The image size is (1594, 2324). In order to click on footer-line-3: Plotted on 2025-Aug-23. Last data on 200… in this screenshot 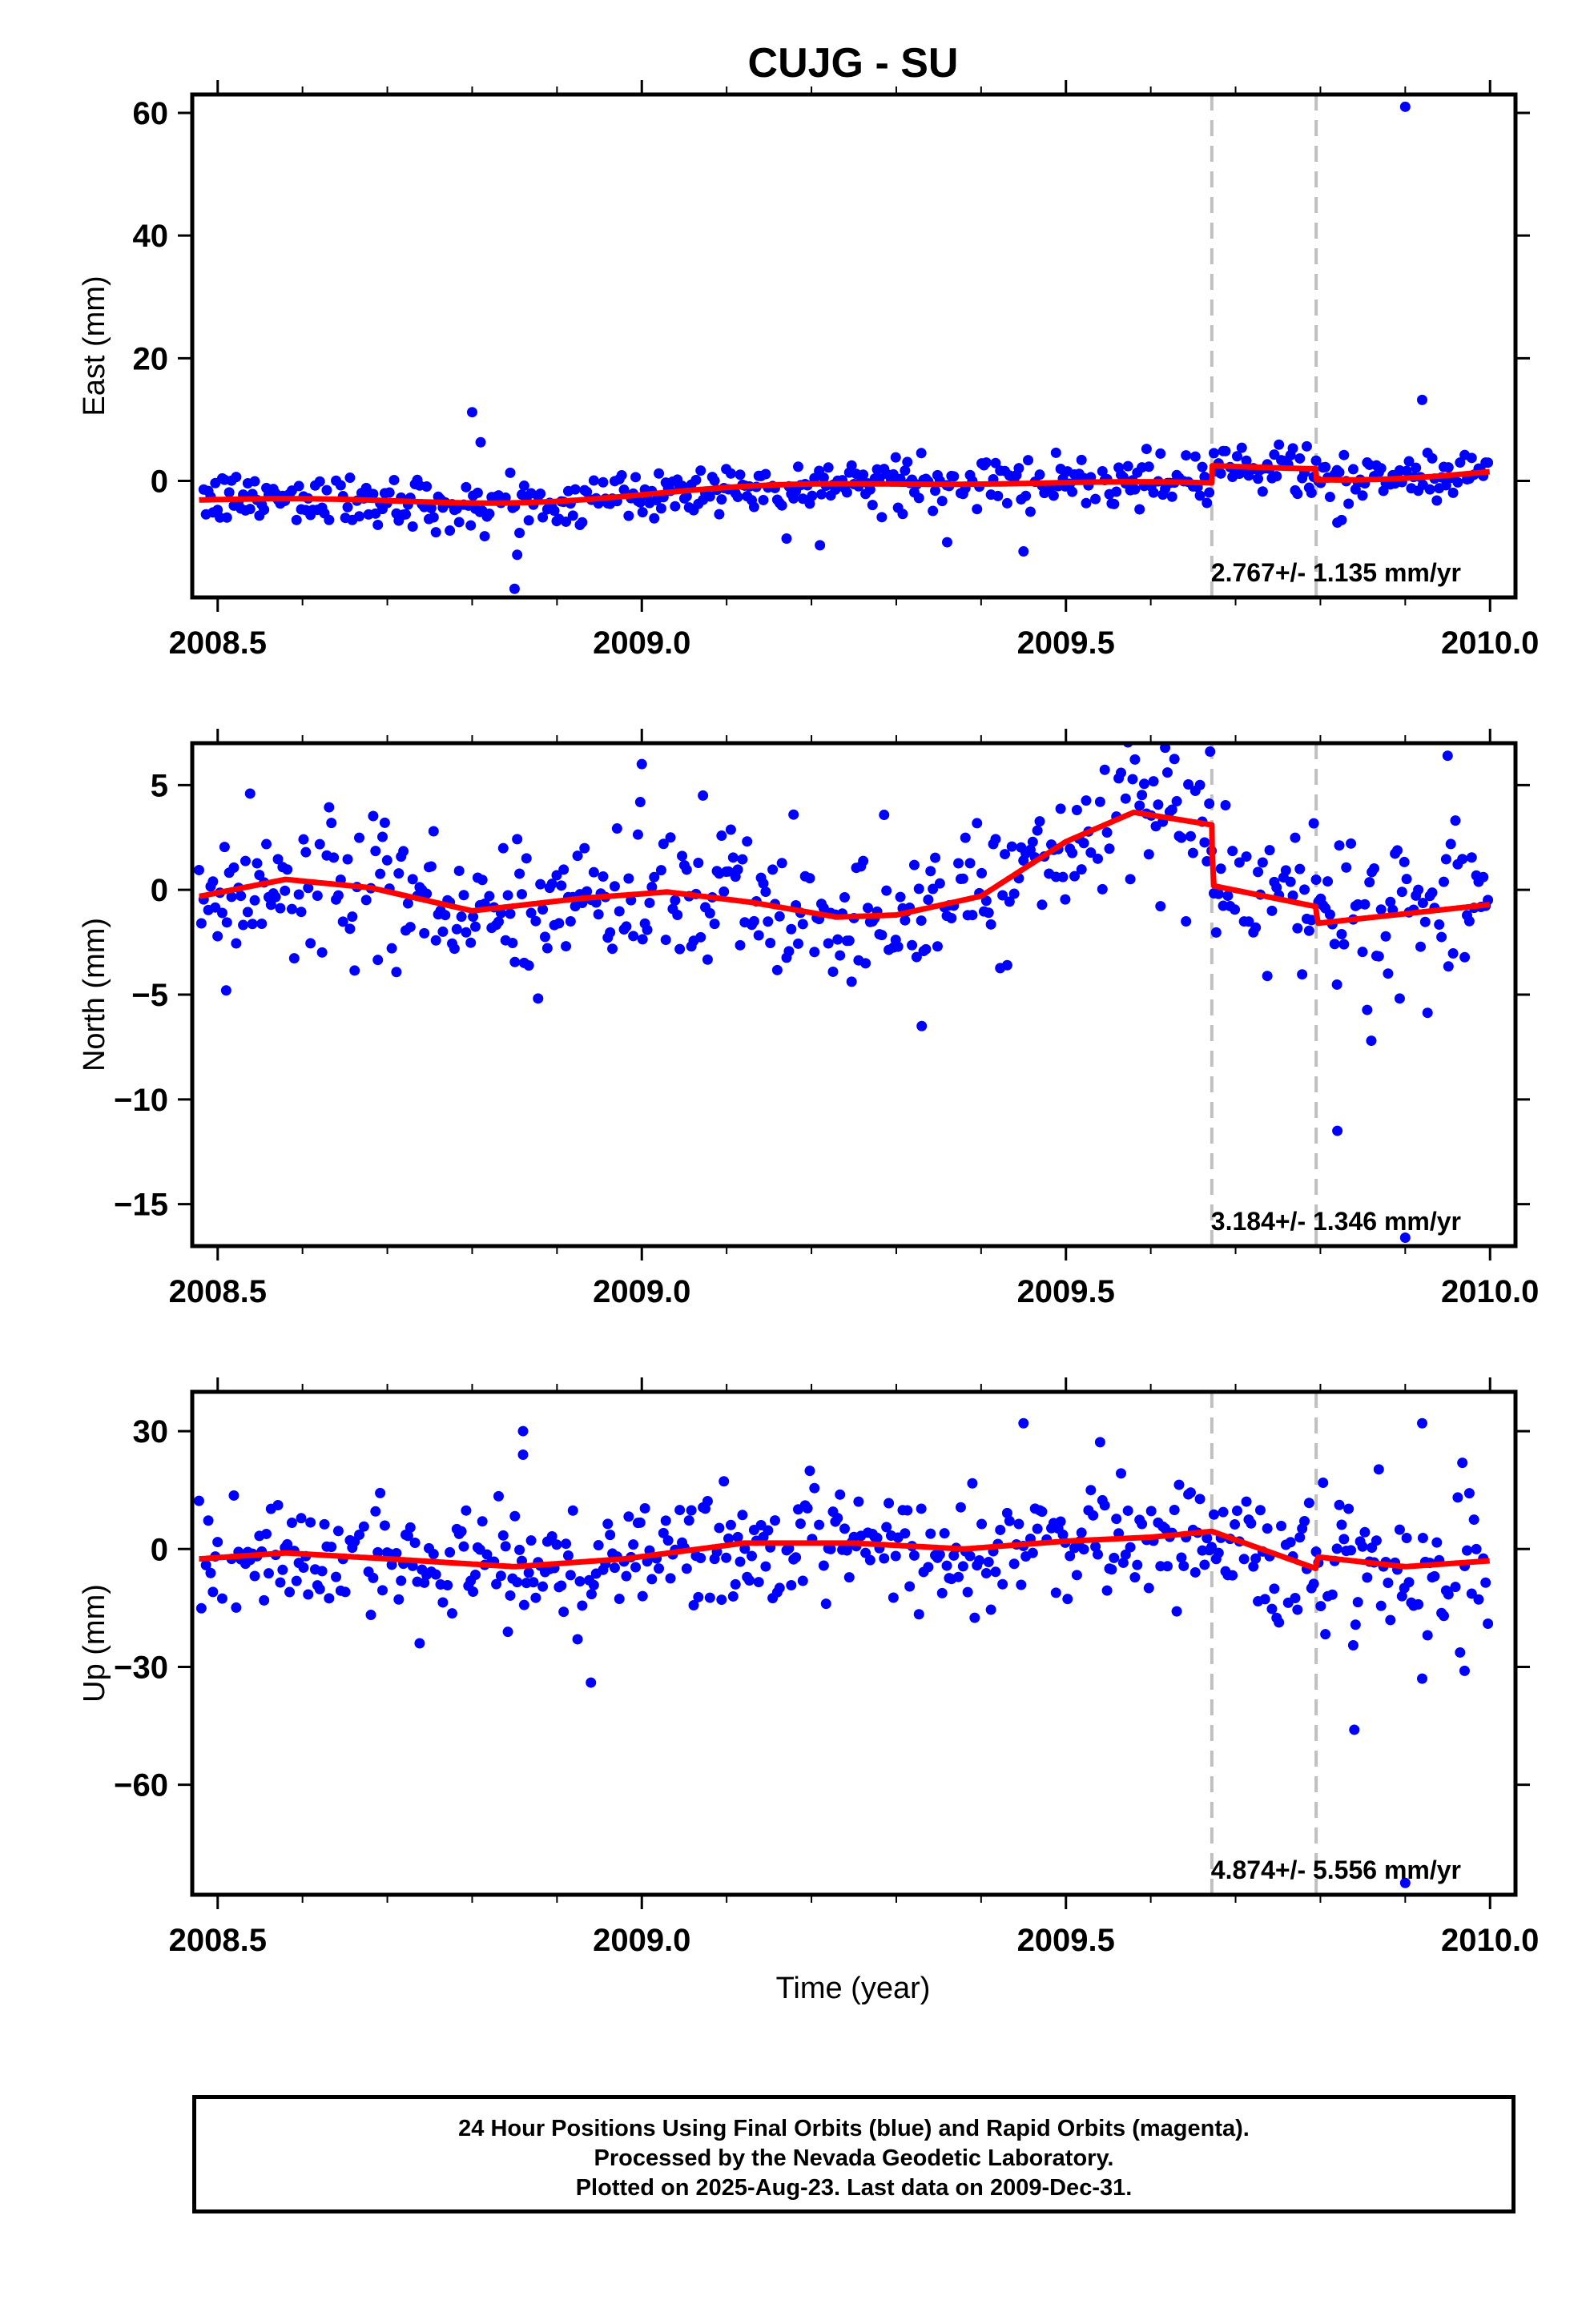, I will do `click(854, 2188)`.